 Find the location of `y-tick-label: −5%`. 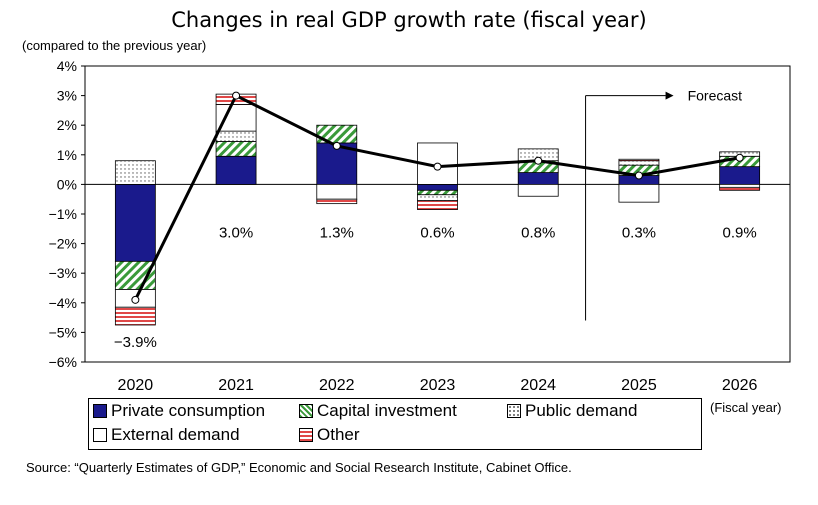

y-tick-label: −5% is located at coordinates (63, 332).